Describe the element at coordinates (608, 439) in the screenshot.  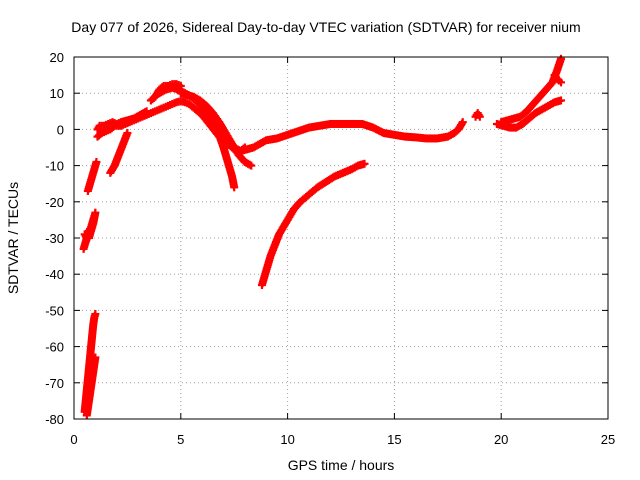
I see `x-tick-label: 25` at that location.